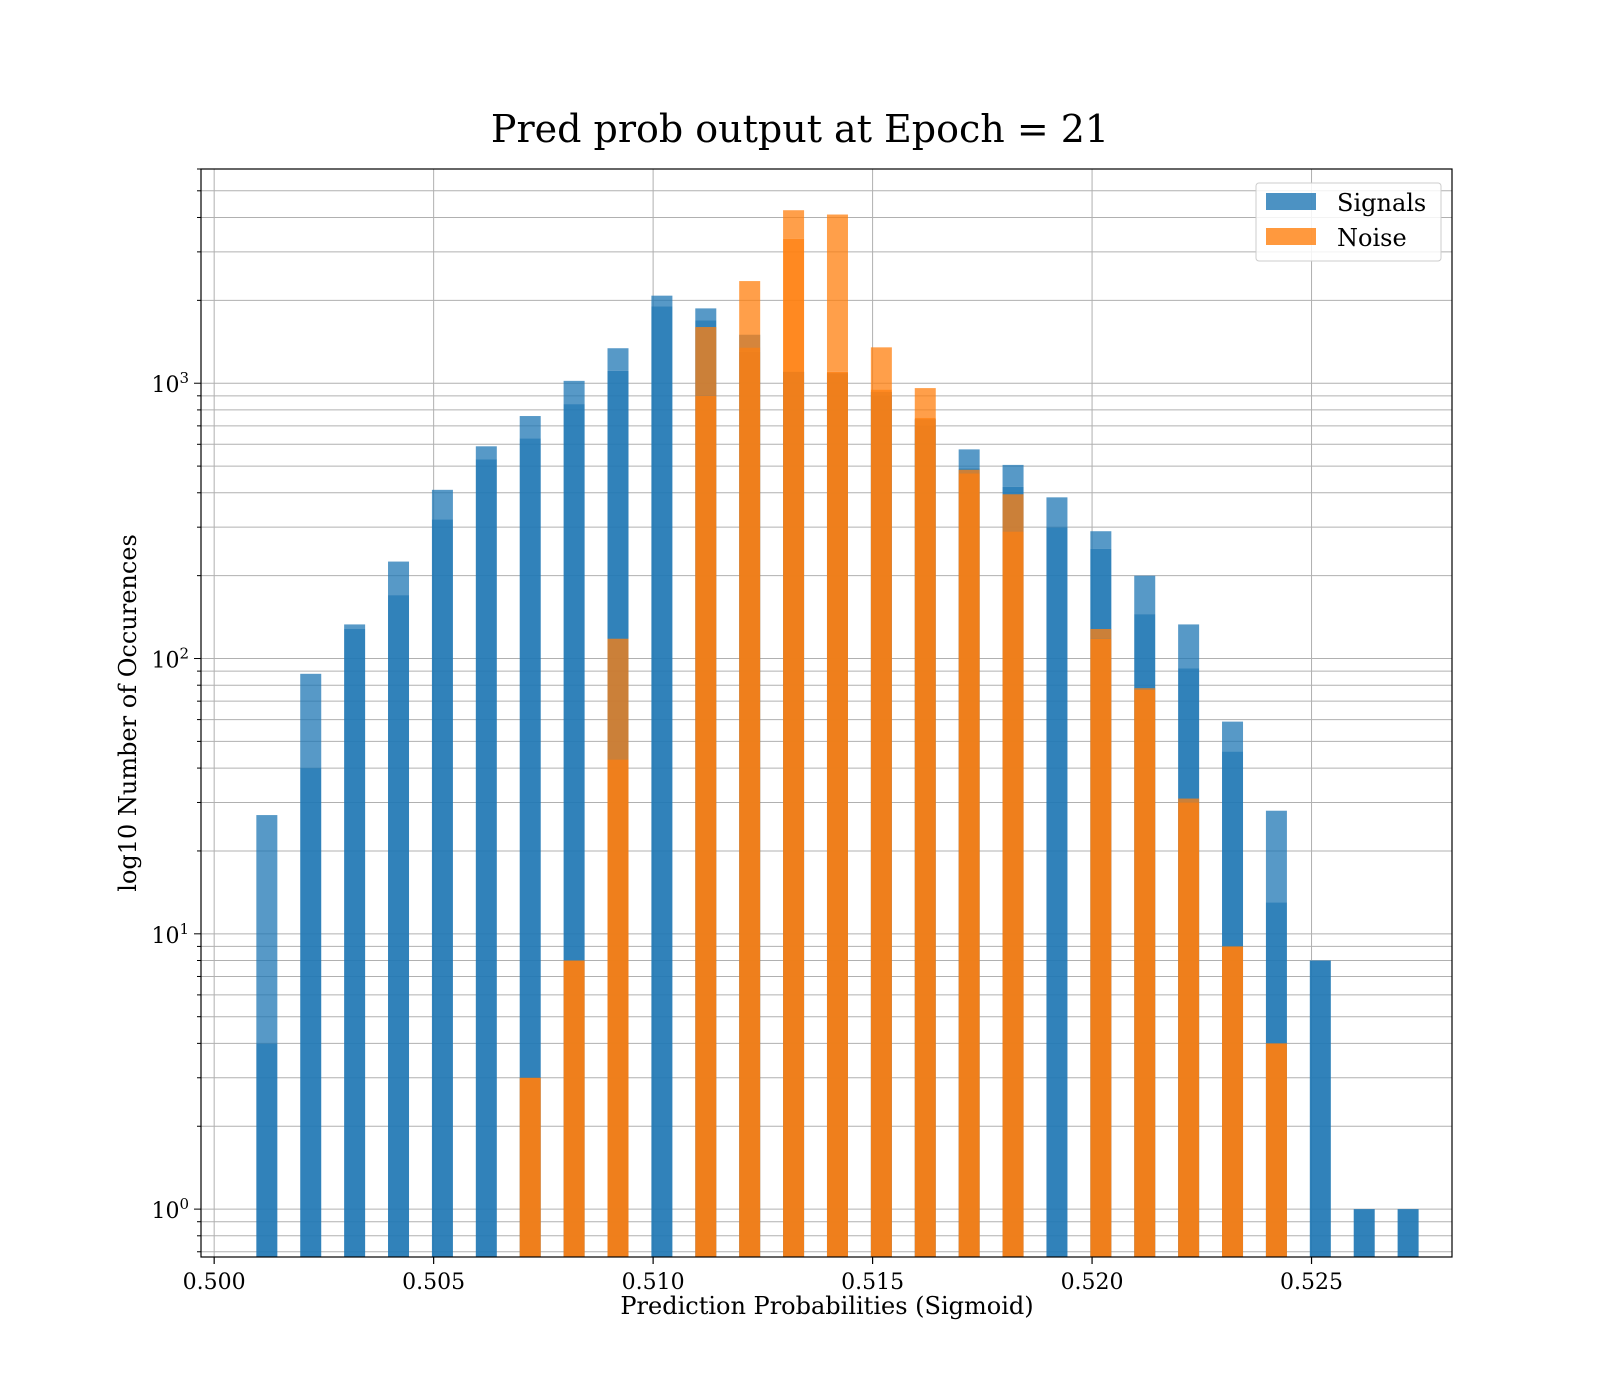 Image resolution: width=1600 pixels, height=1400 pixels. I want to click on x-tick-label: 0.510, so click(653, 1282).